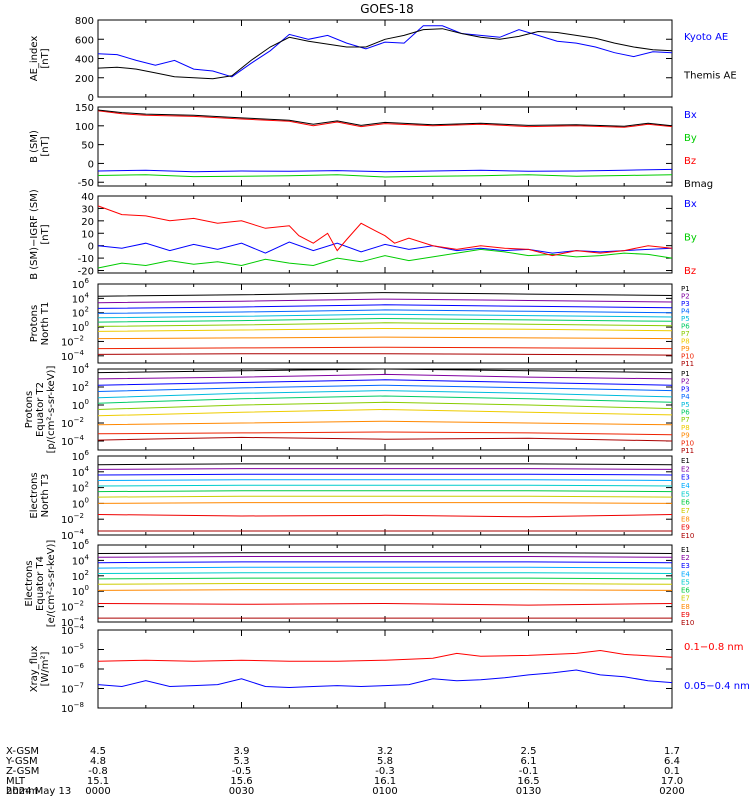  Describe the element at coordinates (79, 705) in the screenshot. I see `y-tick-exponent: −8` at that location.